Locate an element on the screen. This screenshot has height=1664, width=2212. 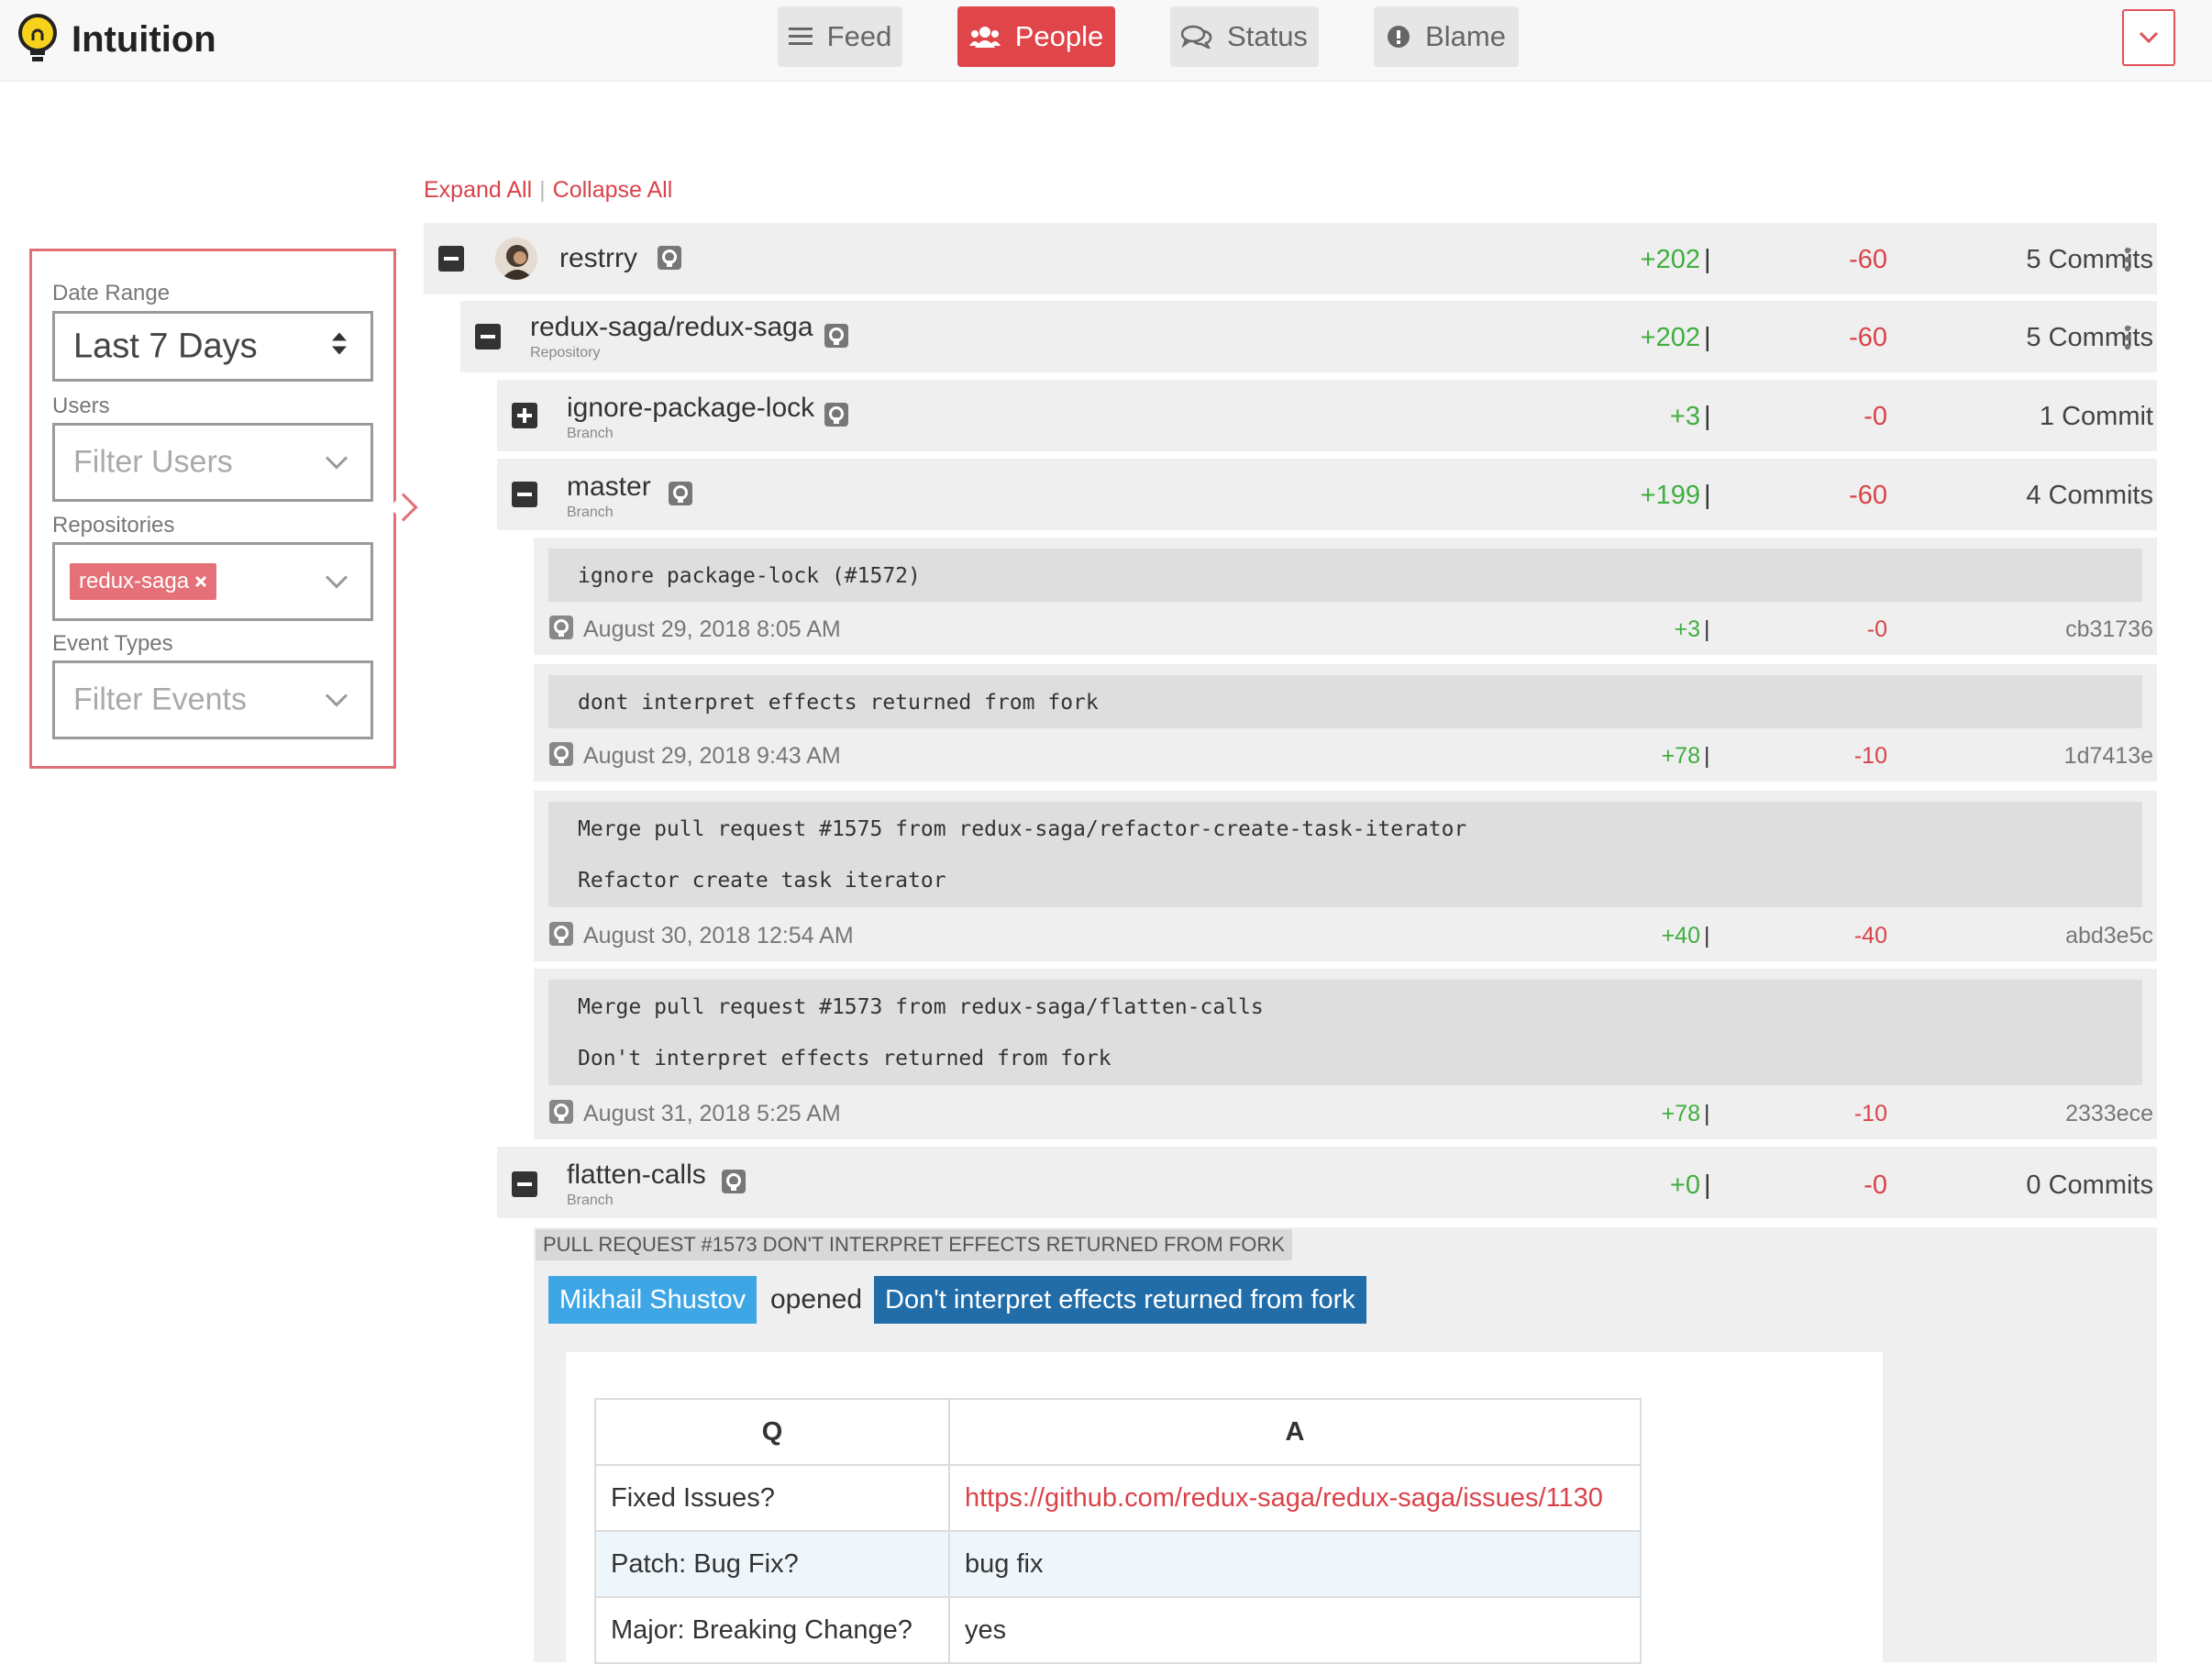
lightbulb-icon is located at coordinates (38, 40).